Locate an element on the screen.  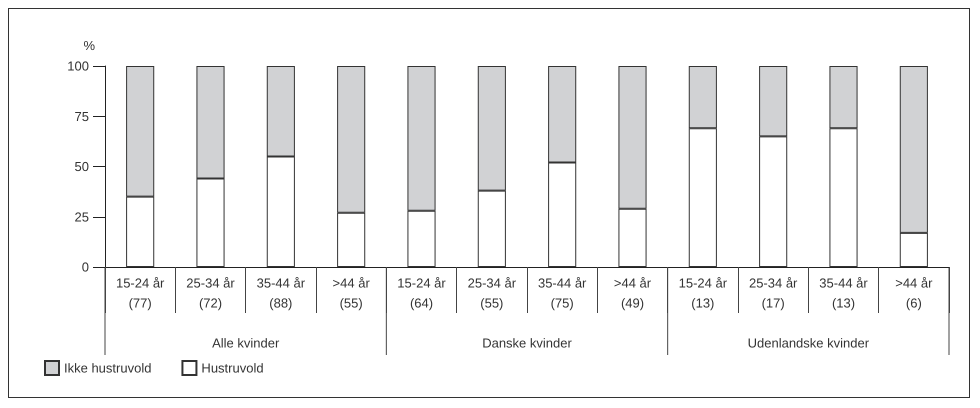
text: Danske kvinder is located at coordinates (527, 343).